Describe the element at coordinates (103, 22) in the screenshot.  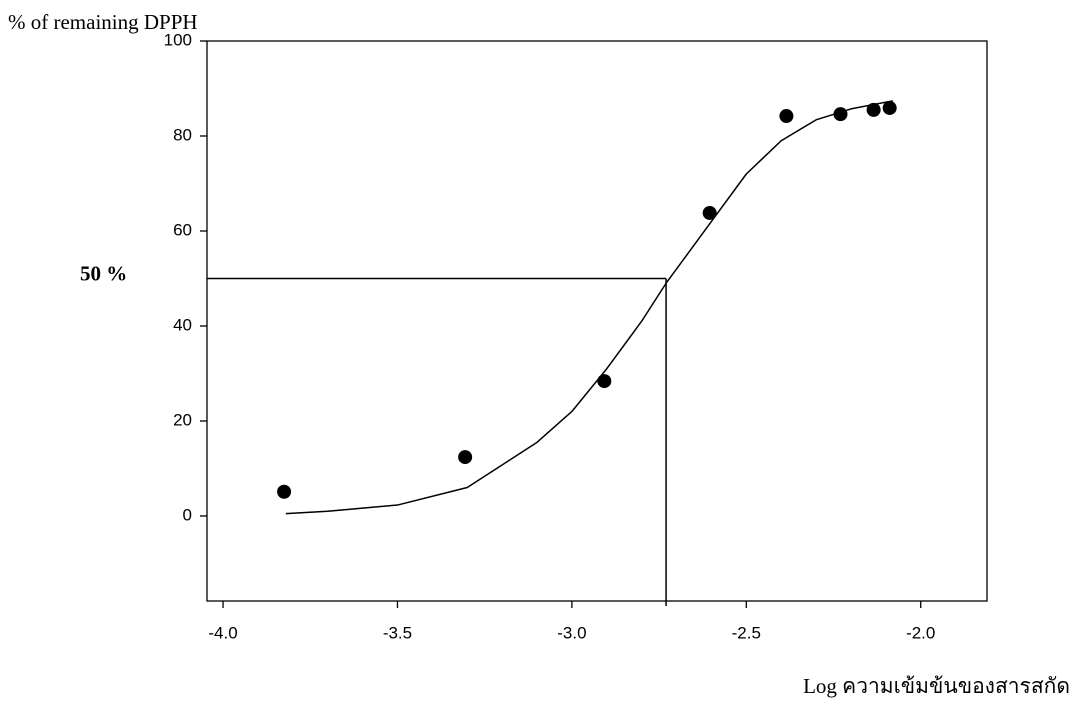
I see `y-axis-label: % of remaining DPPH` at that location.